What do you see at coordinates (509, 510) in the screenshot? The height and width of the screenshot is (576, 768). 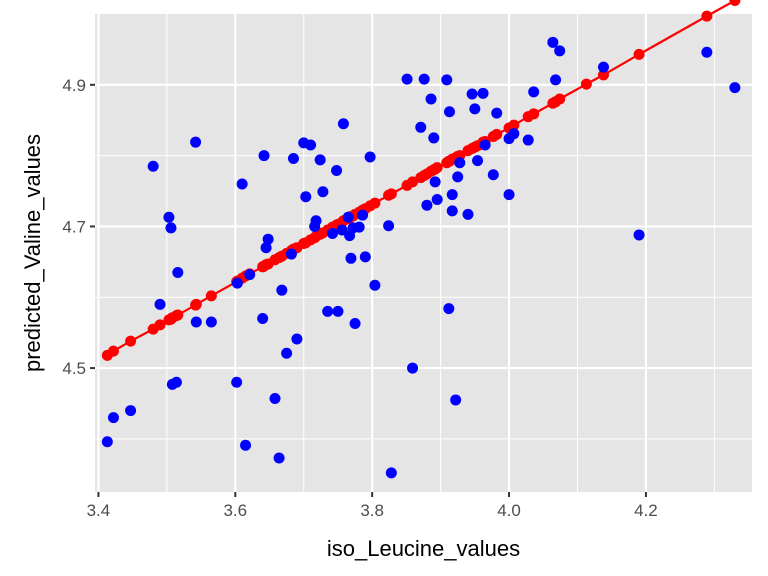 I see `x-tick-label: 4.0` at bounding box center [509, 510].